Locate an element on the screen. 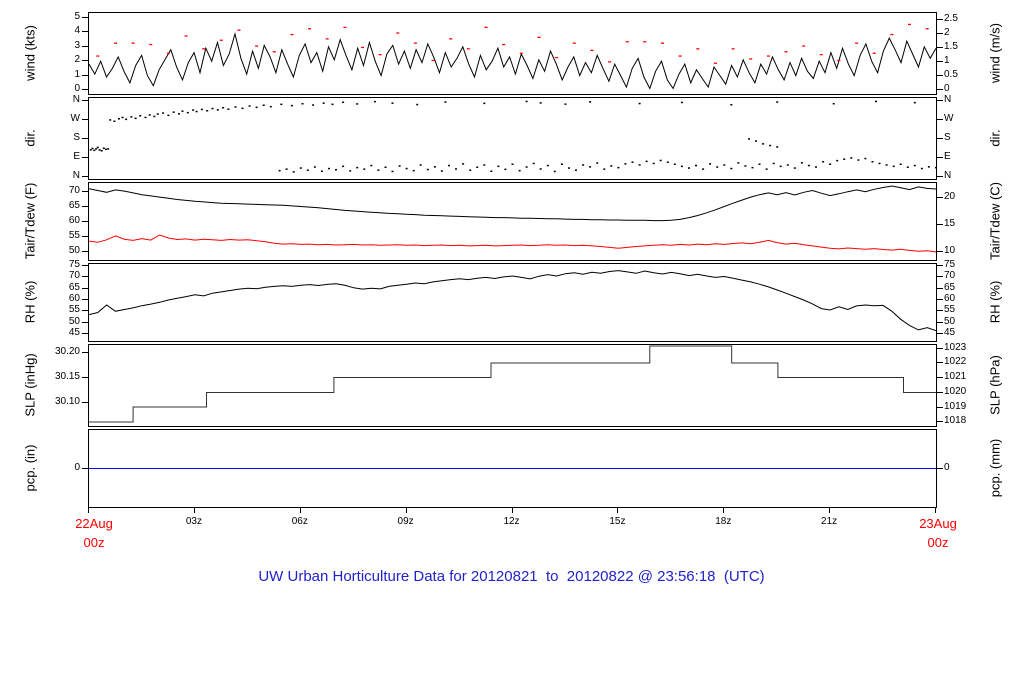 This screenshot has width=1024, height=700. dir-left-tick-label: N is located at coordinates (76, 175).